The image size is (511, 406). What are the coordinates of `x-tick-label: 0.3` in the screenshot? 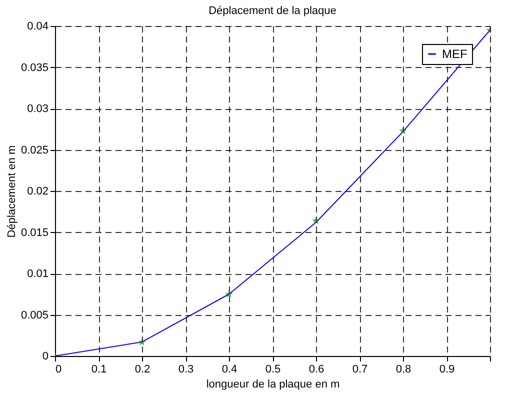 It's located at (186, 370).